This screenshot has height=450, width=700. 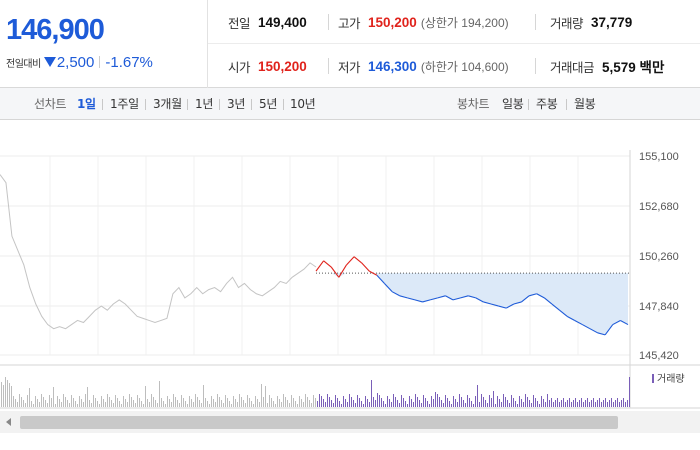 I want to click on period-tab-5y: 5년, so click(x=268, y=104).